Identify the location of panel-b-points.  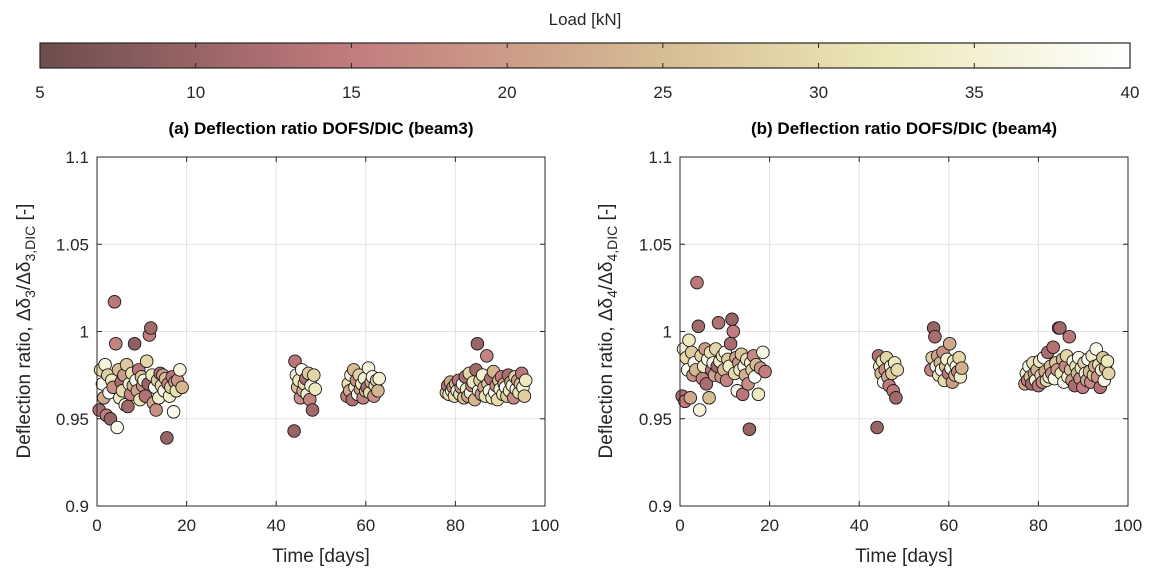
(895, 355).